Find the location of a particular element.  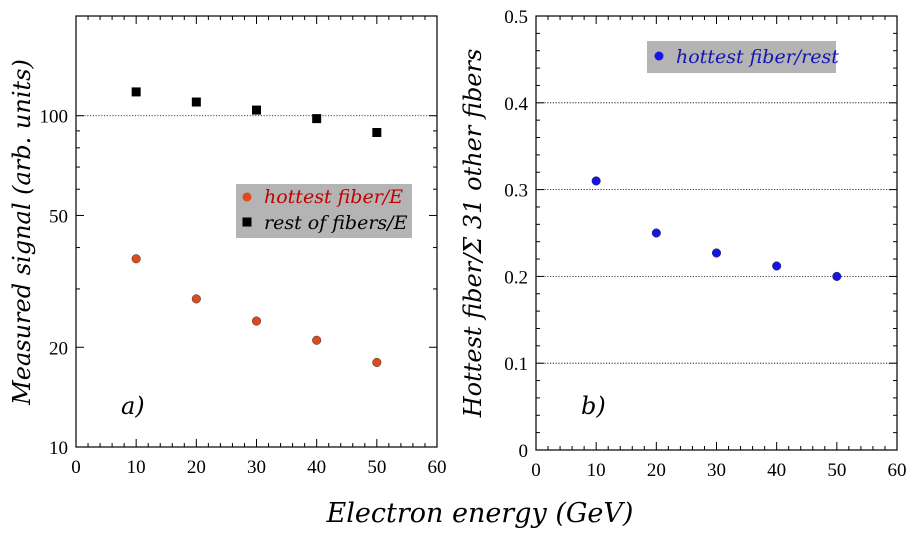

panel-b-legend-box is located at coordinates (741, 57).